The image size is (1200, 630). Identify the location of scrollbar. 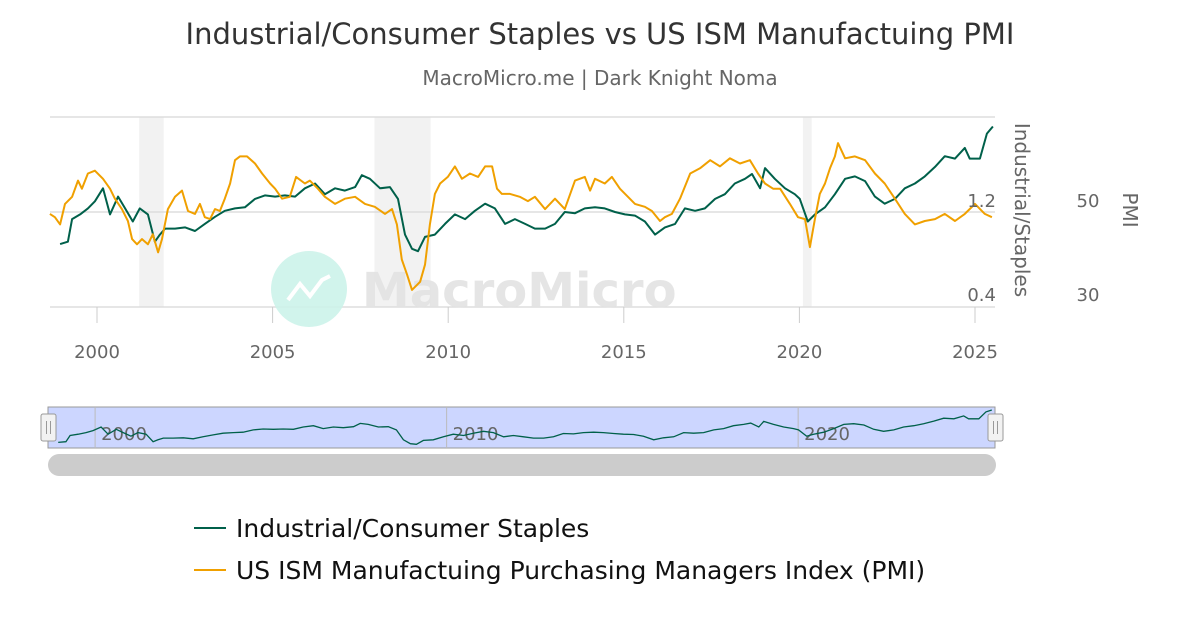
(522, 465).